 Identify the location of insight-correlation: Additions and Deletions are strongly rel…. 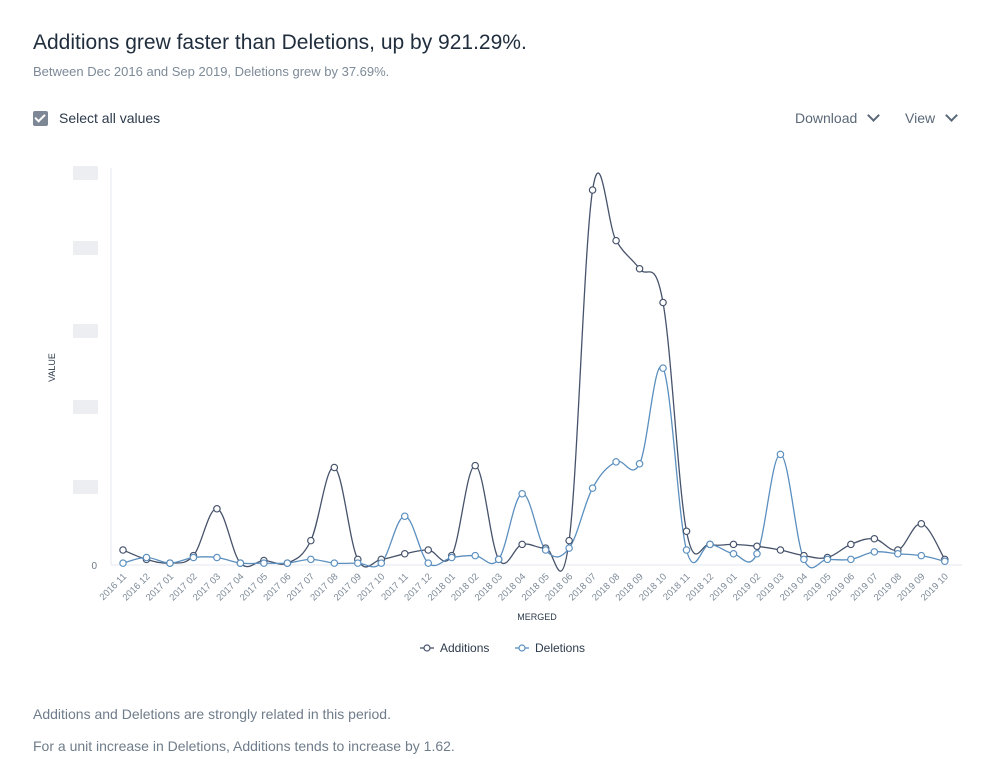
(212, 714).